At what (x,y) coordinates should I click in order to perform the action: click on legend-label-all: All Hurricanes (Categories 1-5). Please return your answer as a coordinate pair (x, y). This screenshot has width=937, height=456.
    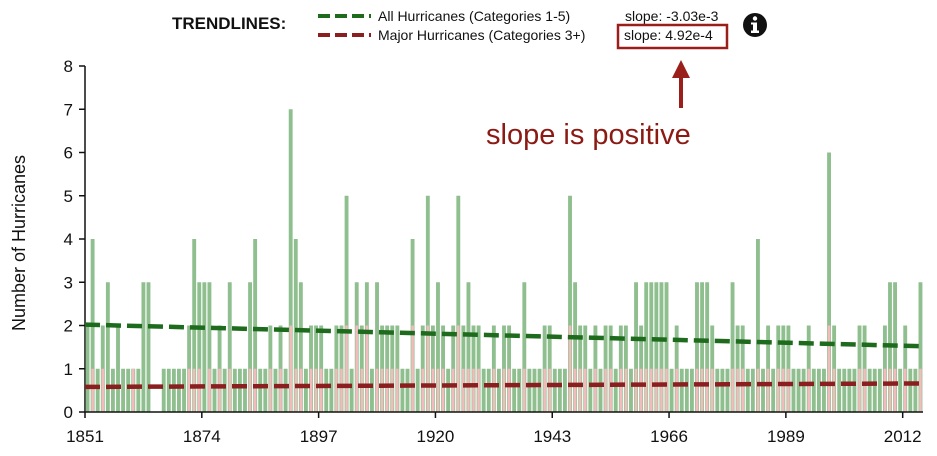
    Looking at the image, I should click on (474, 16).